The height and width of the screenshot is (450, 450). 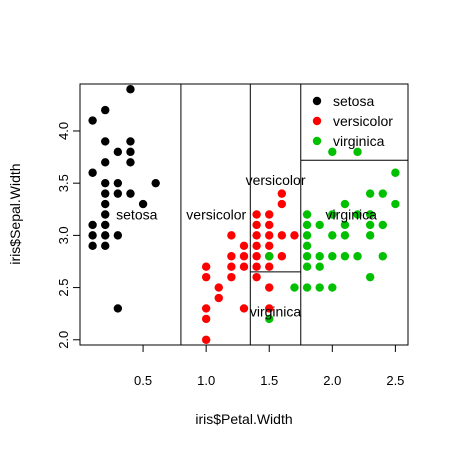 I want to click on region-label: setosa, so click(x=136, y=215).